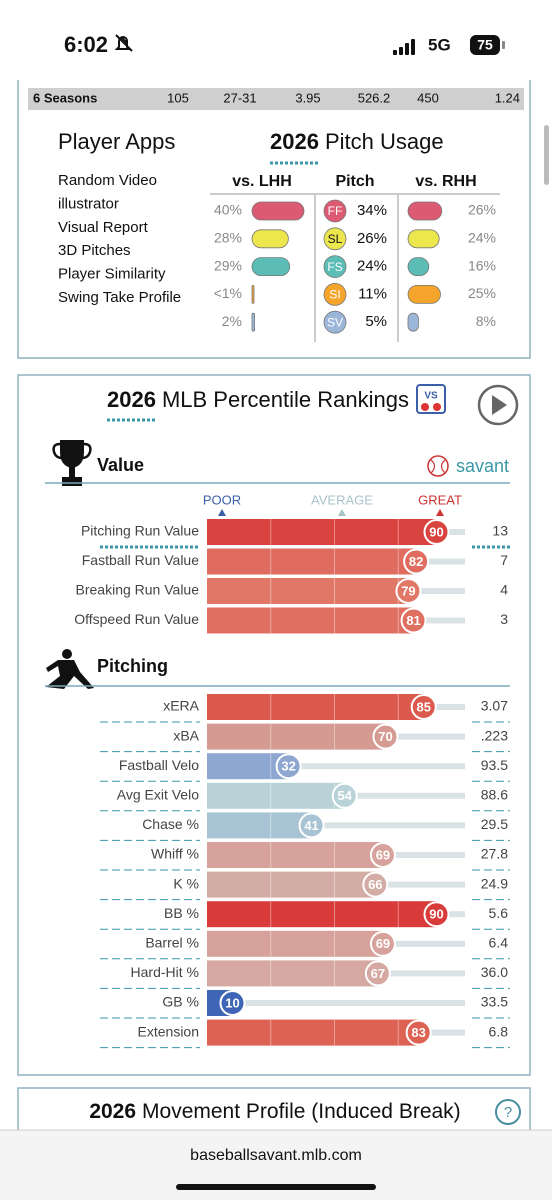  What do you see at coordinates (383, 854) in the screenshot?
I see `percentile-number: 69` at bounding box center [383, 854].